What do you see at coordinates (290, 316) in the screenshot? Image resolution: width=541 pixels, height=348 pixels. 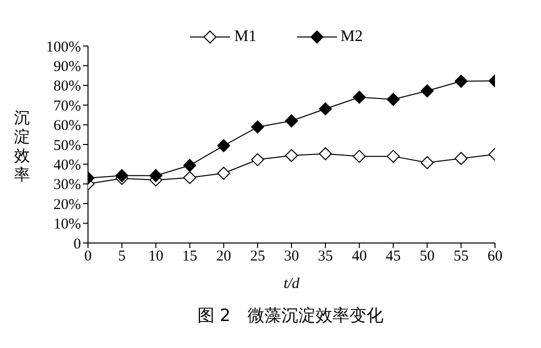 I see `text: 图 2 微藻沉淀效率变化` at bounding box center [290, 316].